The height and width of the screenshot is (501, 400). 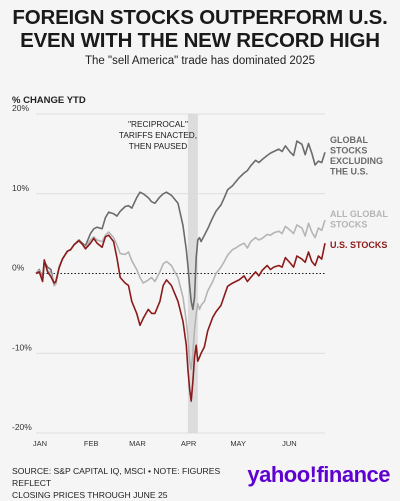 What do you see at coordinates (356, 161) in the screenshot?
I see `series-label-global-ex-us: EXCLUDING` at bounding box center [356, 161].